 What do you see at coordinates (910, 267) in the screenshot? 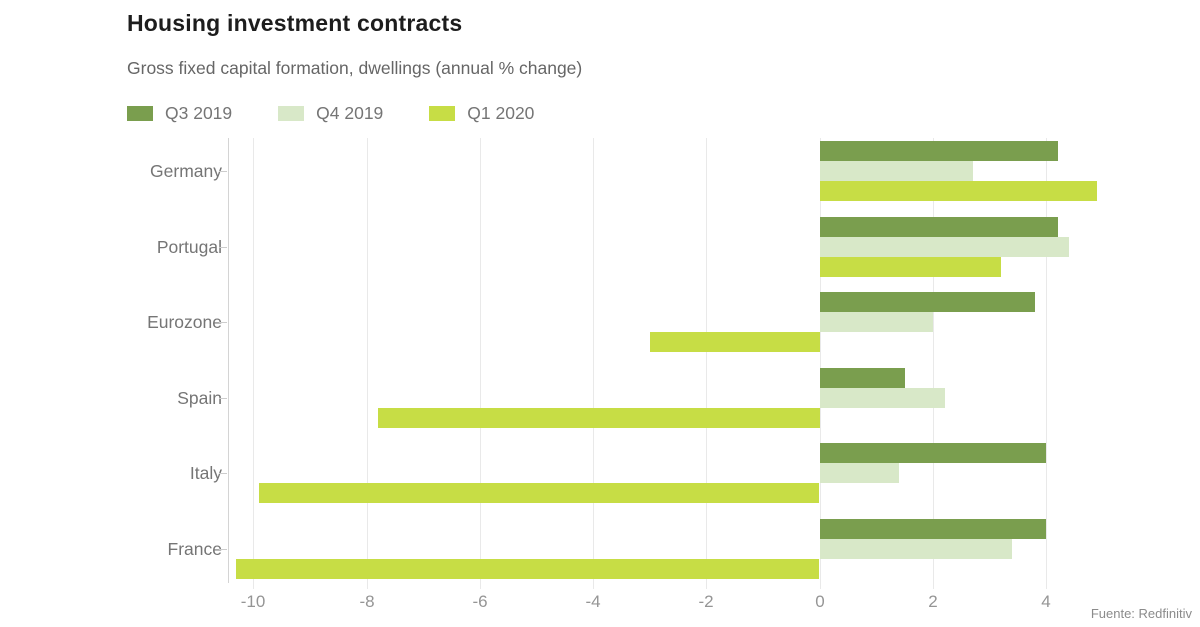
I see `bar-portugal-q1-2020` at bounding box center [910, 267].